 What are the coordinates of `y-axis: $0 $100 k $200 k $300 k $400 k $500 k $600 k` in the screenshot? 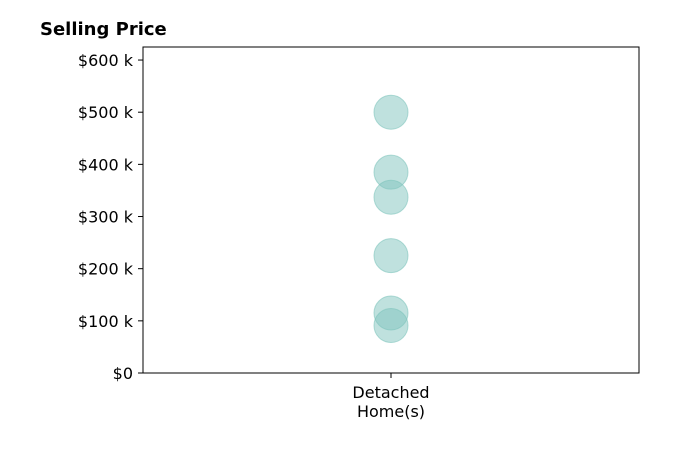 It's located at (110, 217).